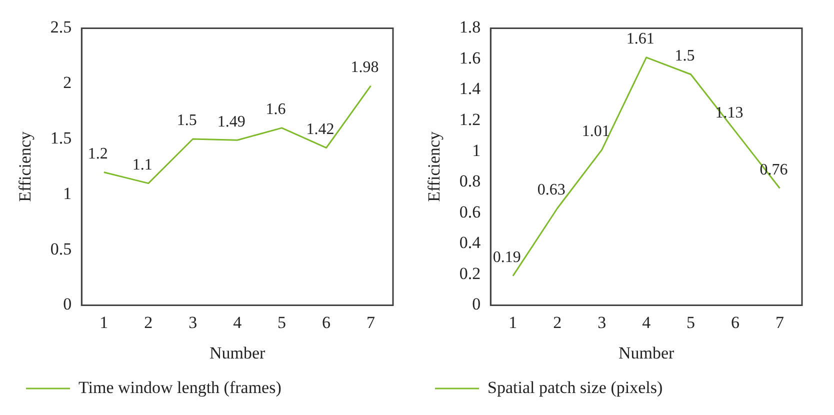 This screenshot has width=834, height=415. I want to click on data-label: 0.63, so click(551, 189).